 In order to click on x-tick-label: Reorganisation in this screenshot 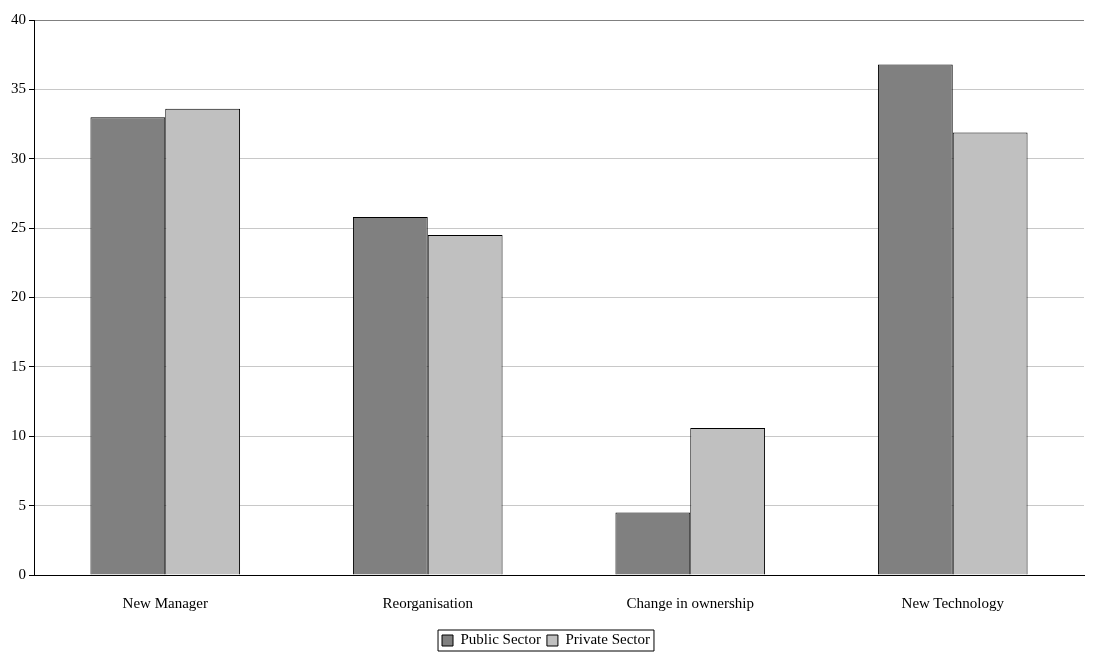, I will do `click(428, 602)`.